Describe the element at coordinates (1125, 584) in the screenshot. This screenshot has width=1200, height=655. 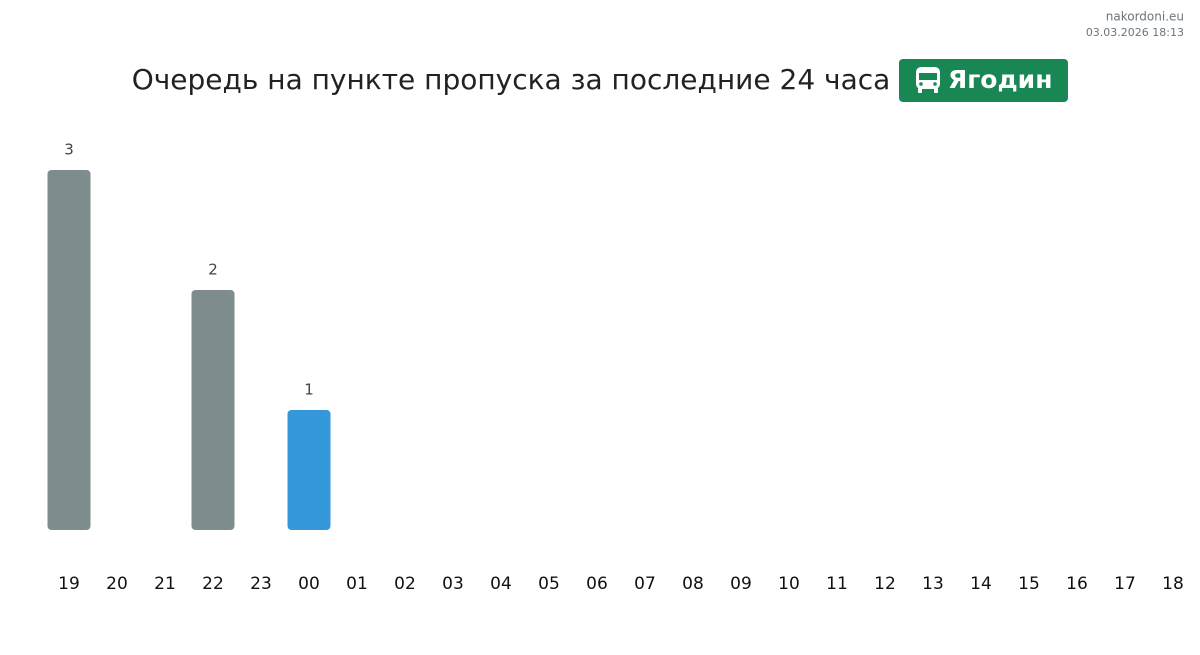
I see `x-tick-label: 17` at that location.